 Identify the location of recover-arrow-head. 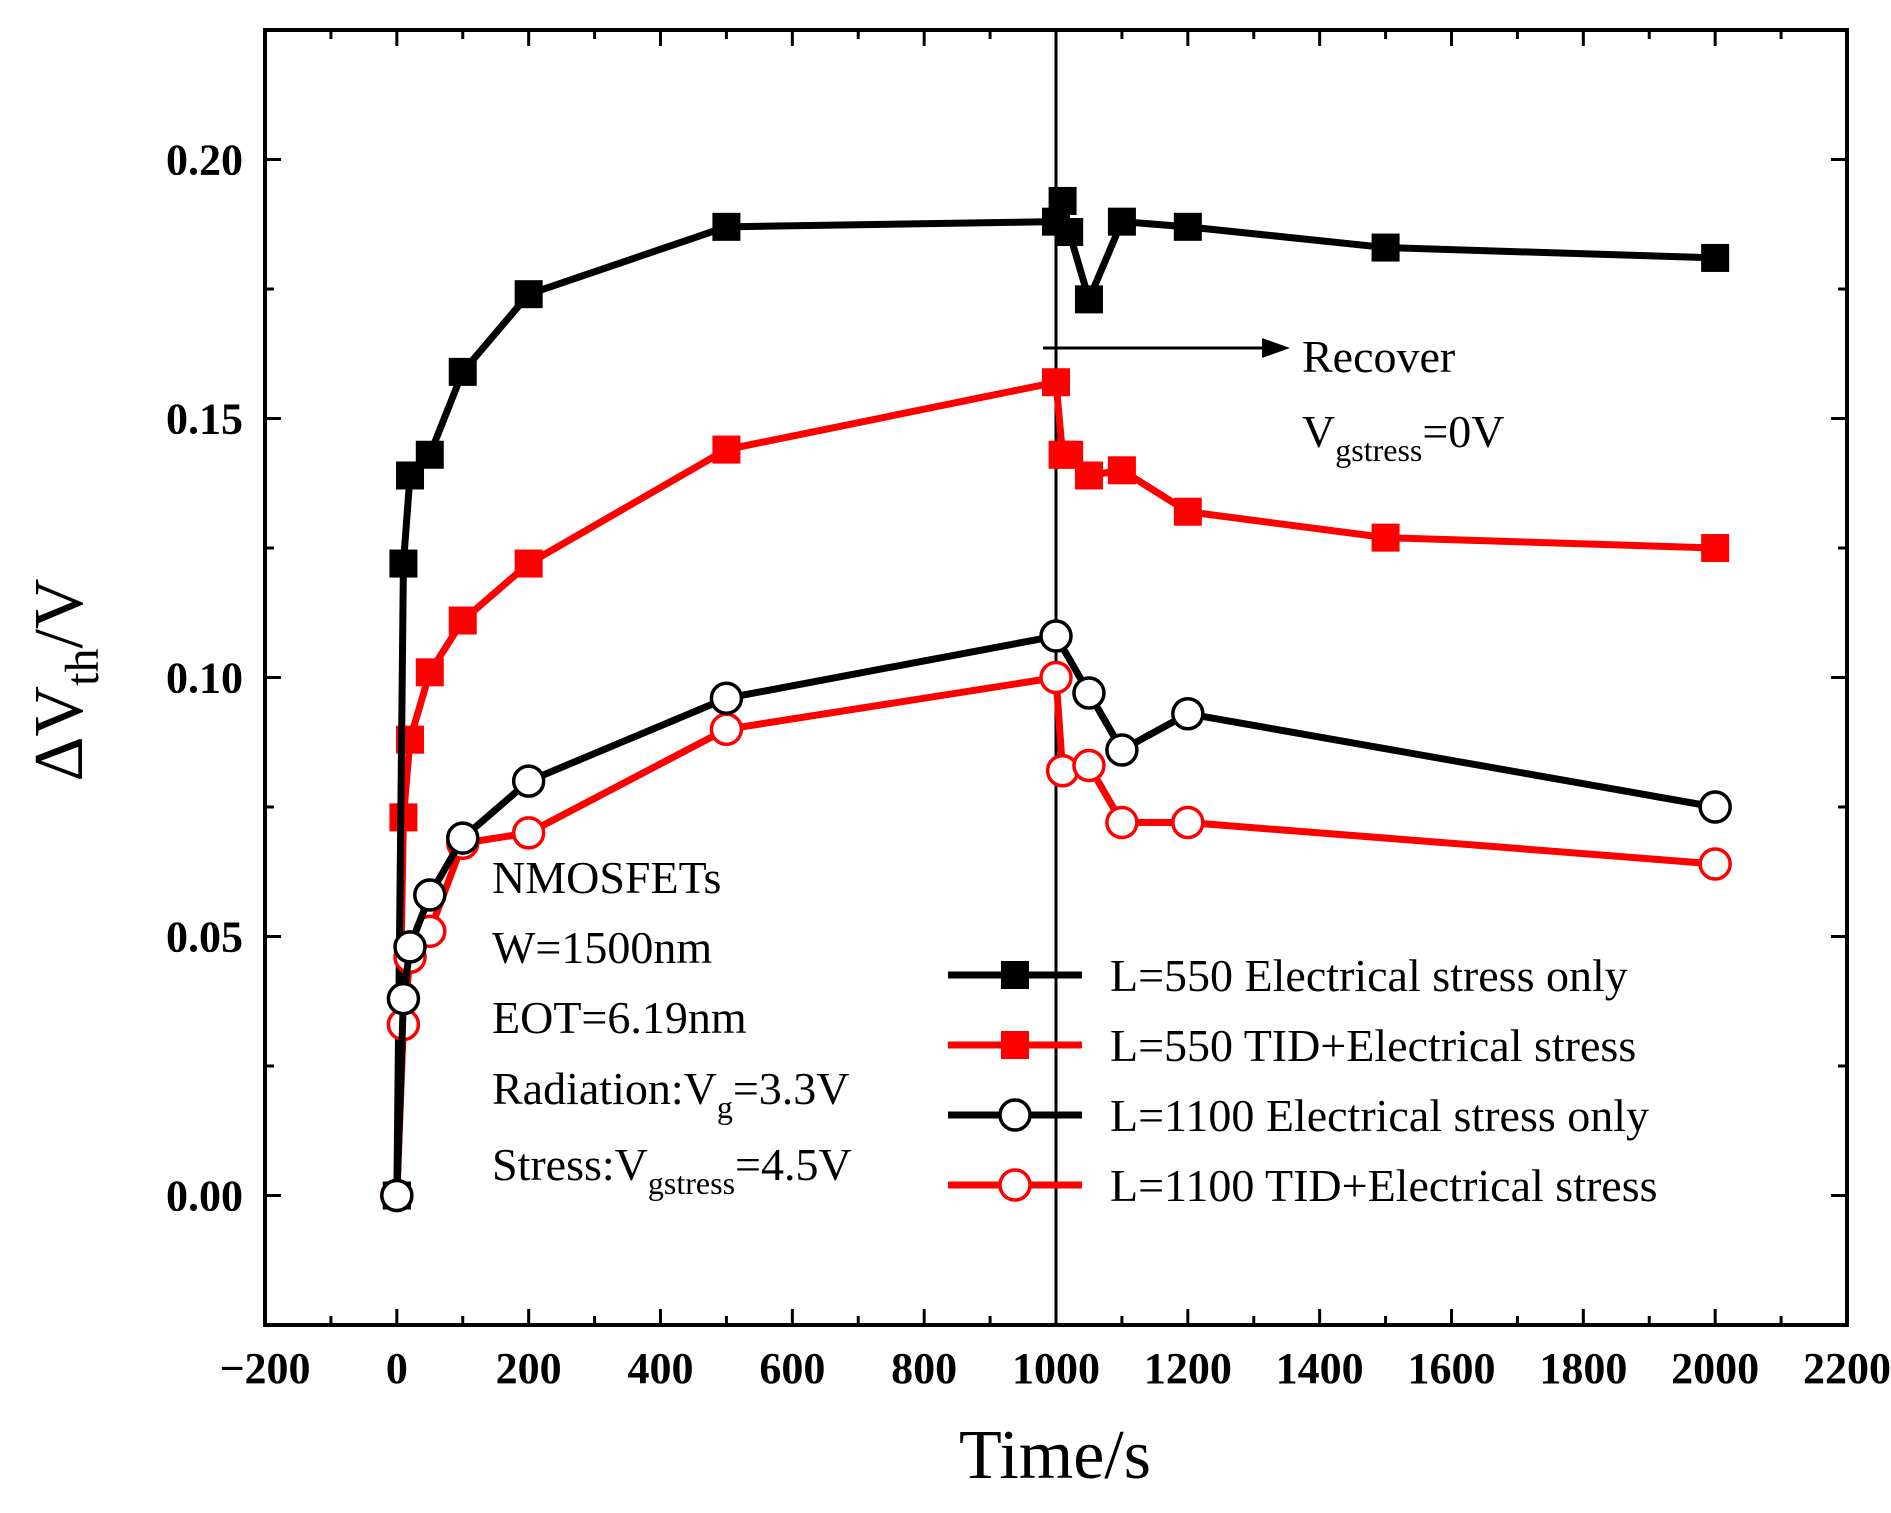
(1276, 348).